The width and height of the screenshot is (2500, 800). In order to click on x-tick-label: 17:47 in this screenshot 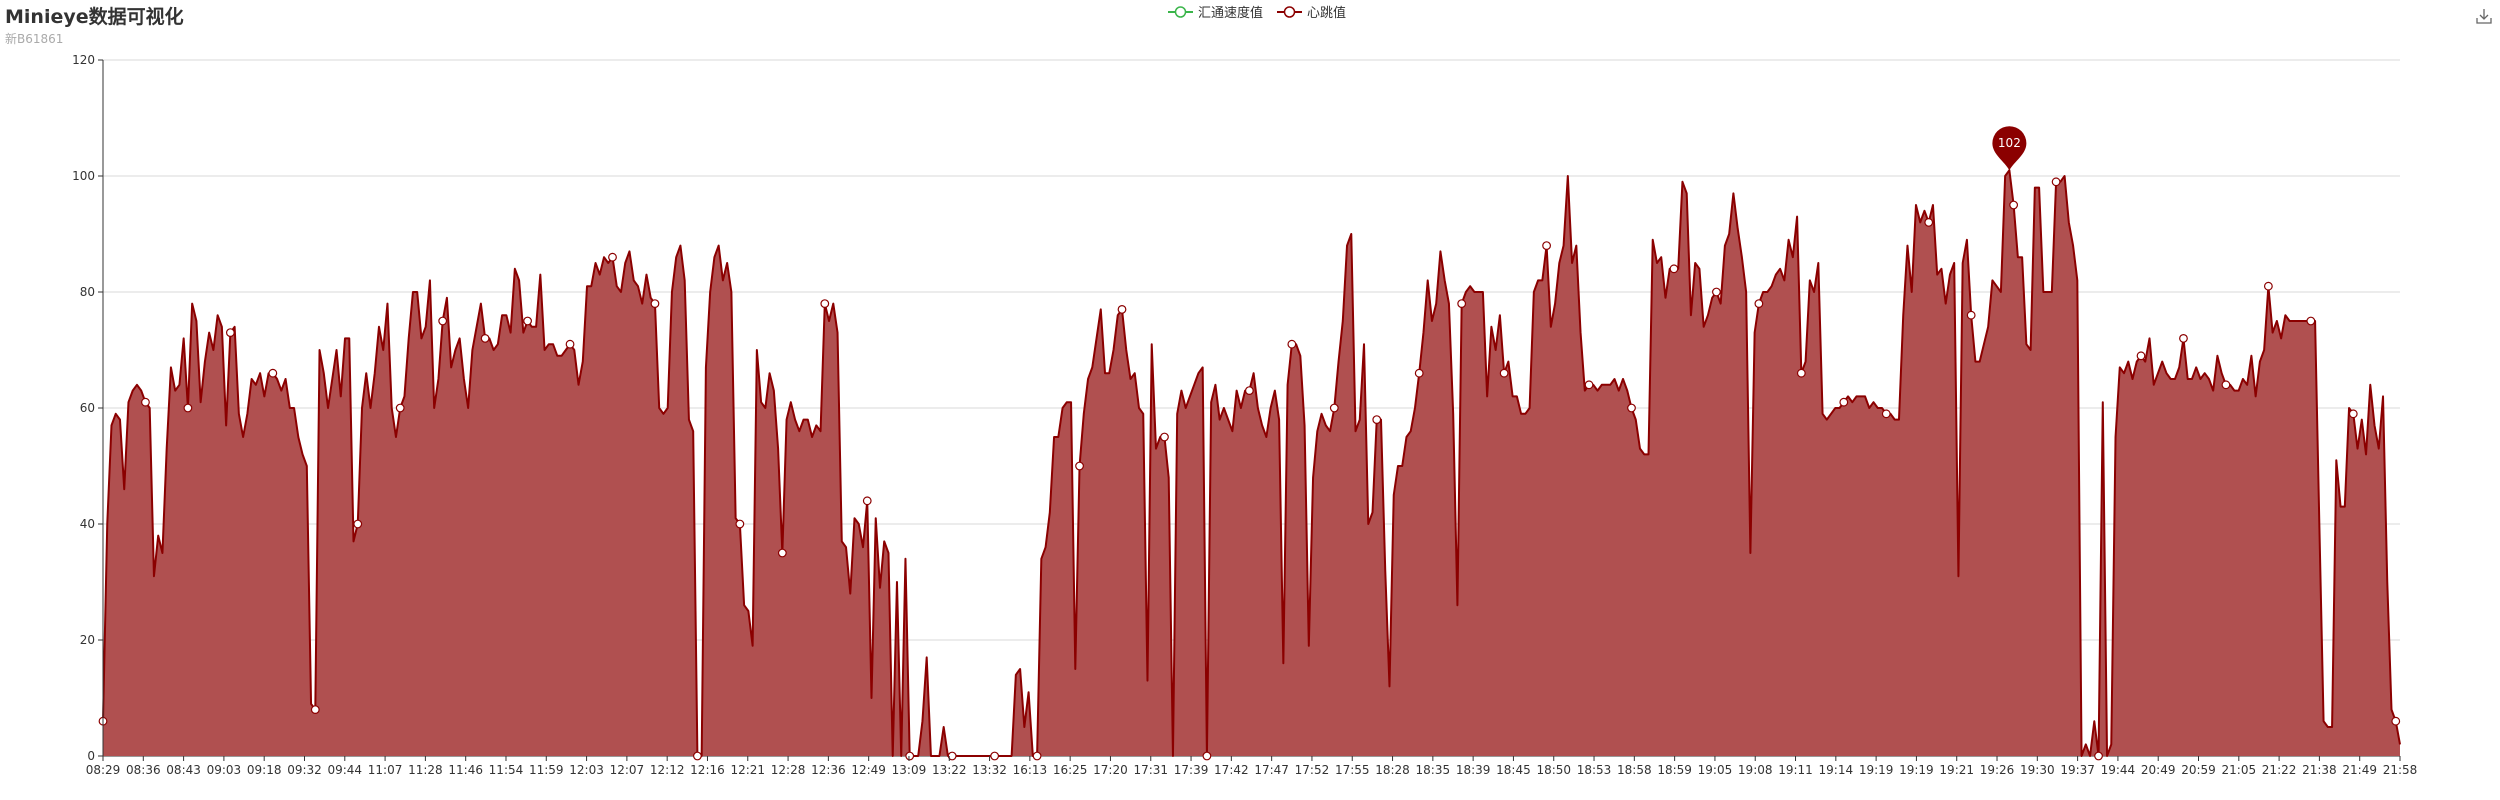, I will do `click(1271, 770)`.